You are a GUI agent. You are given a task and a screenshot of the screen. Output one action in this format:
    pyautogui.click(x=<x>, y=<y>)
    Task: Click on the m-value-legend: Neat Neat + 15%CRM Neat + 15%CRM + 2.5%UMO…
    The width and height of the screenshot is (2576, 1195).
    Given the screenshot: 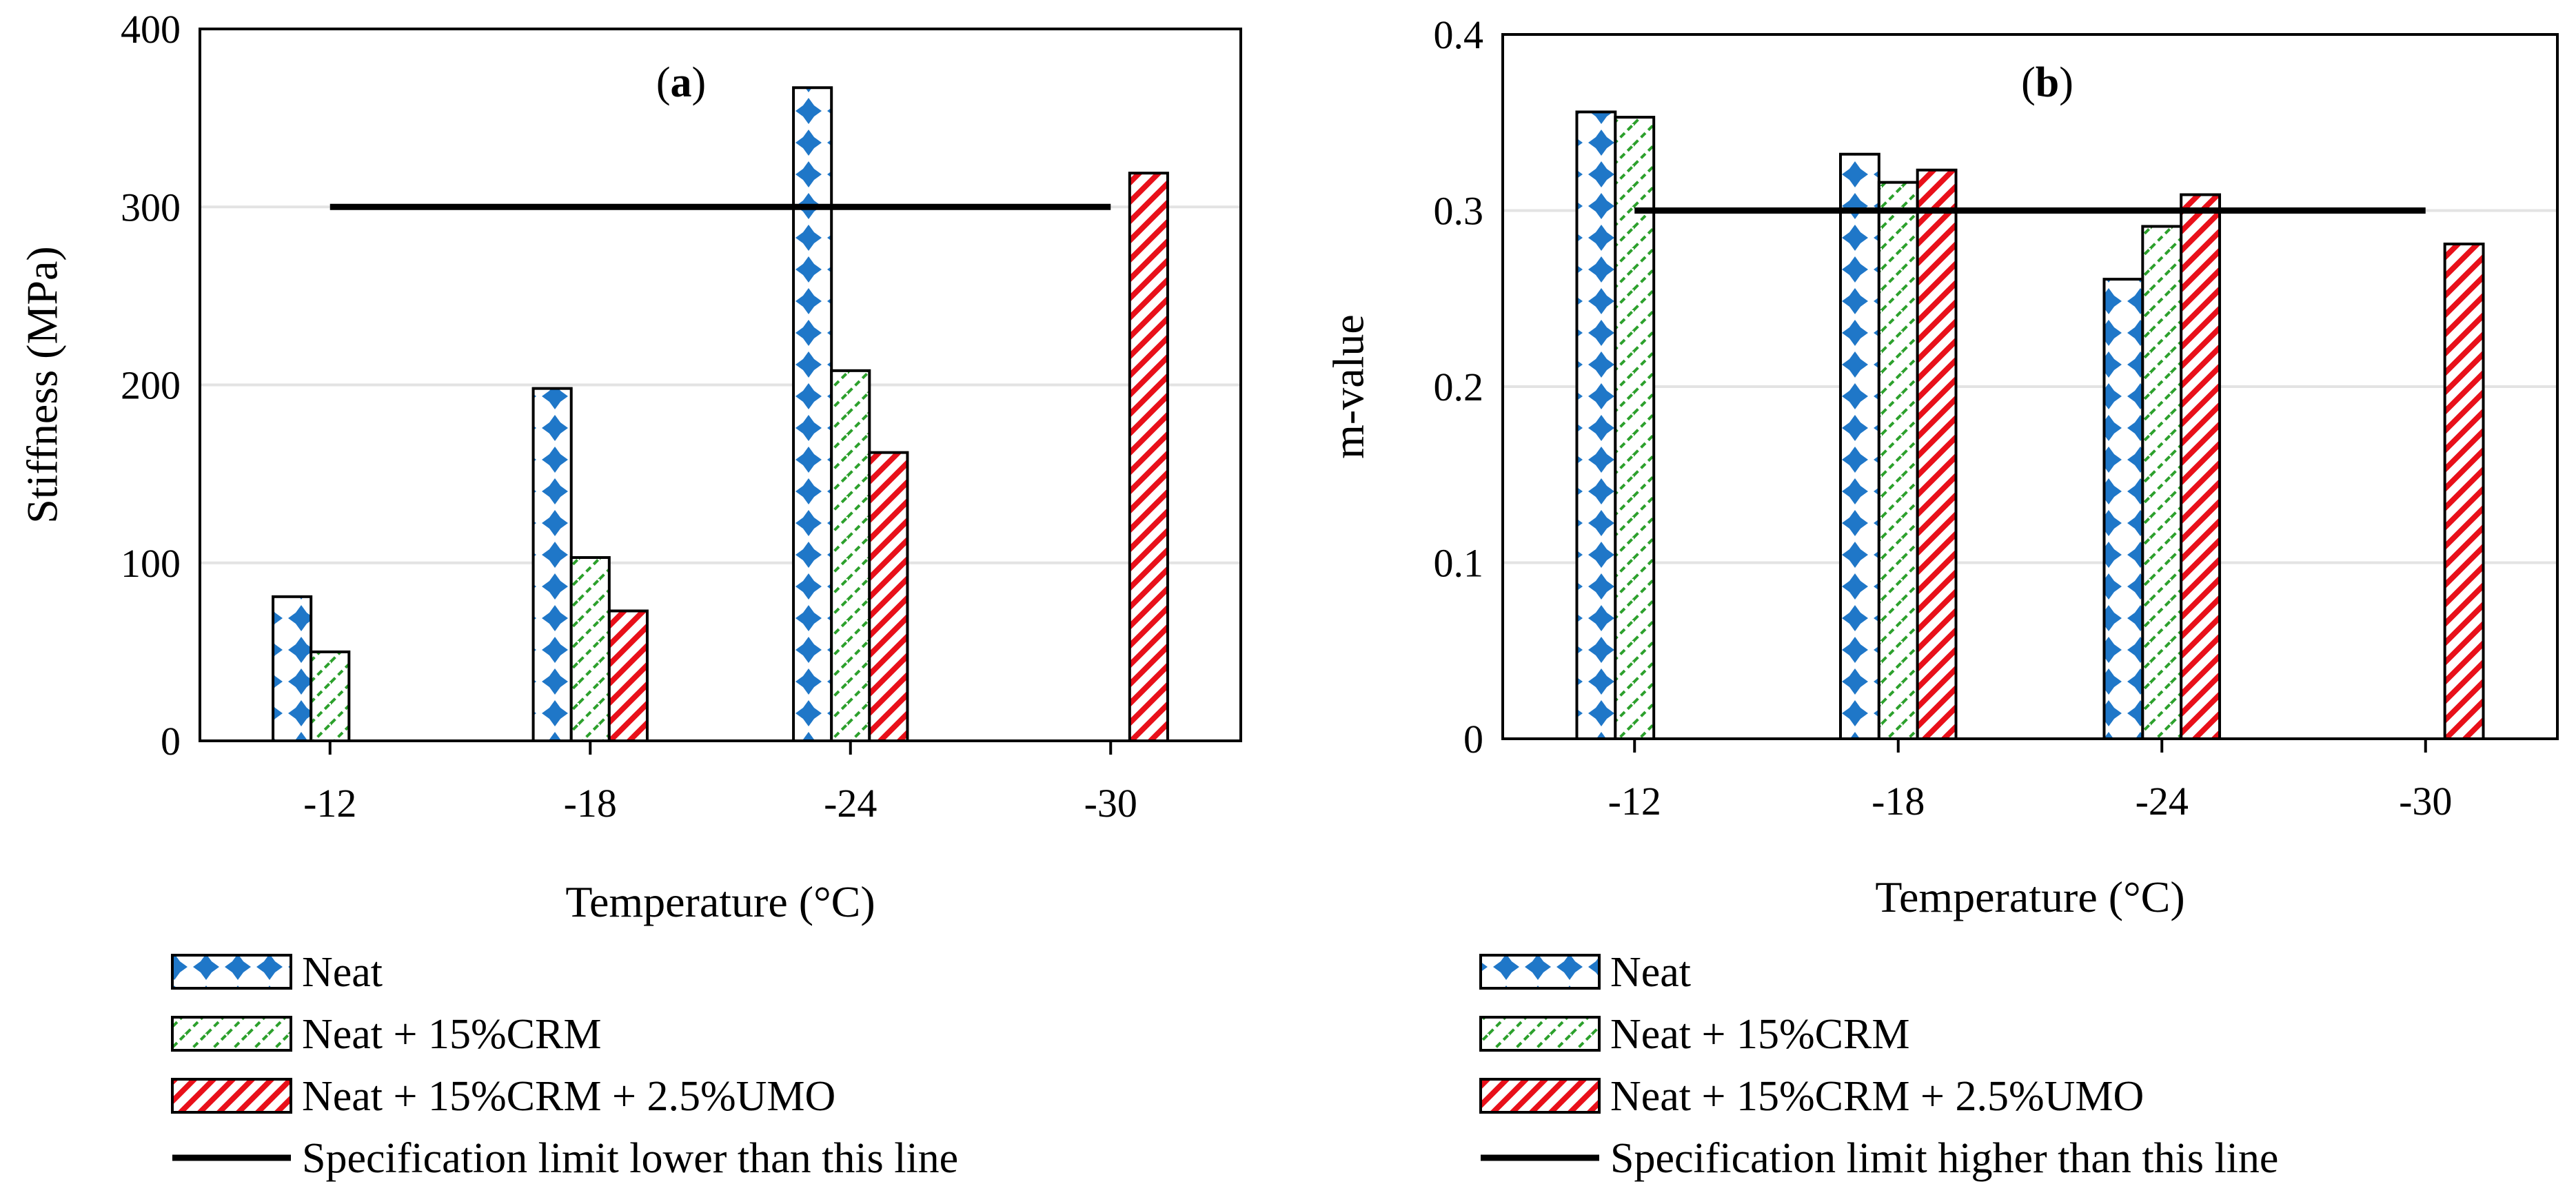 What is the action you would take?
    pyautogui.click(x=1878, y=1065)
    